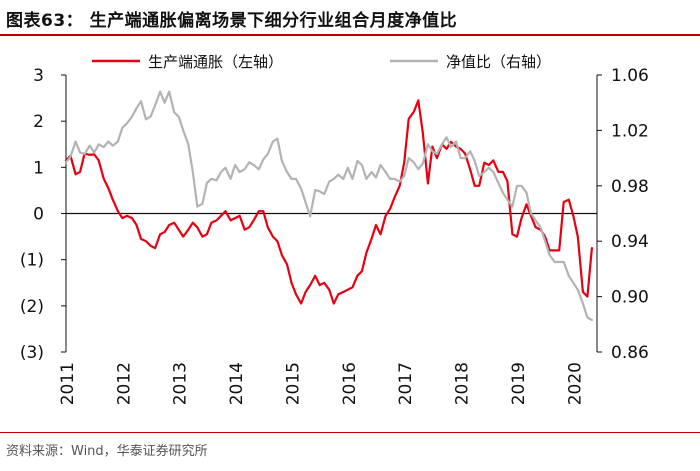  Describe the element at coordinates (107, 451) in the screenshot. I see `source-note: 资料来源：Wind，华泰证券研究所` at that location.